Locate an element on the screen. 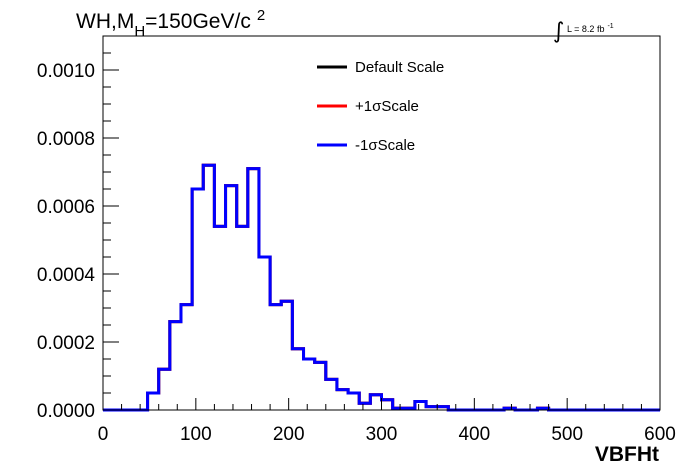  chart-title: WH,MH=150GeV/c 2 is located at coordinates (170, 23).